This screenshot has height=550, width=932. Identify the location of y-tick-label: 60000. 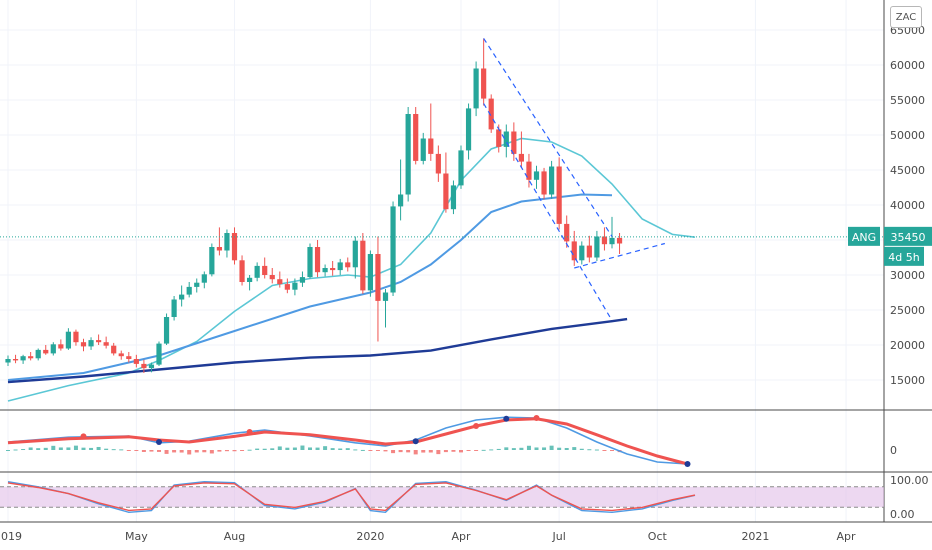
(907, 65).